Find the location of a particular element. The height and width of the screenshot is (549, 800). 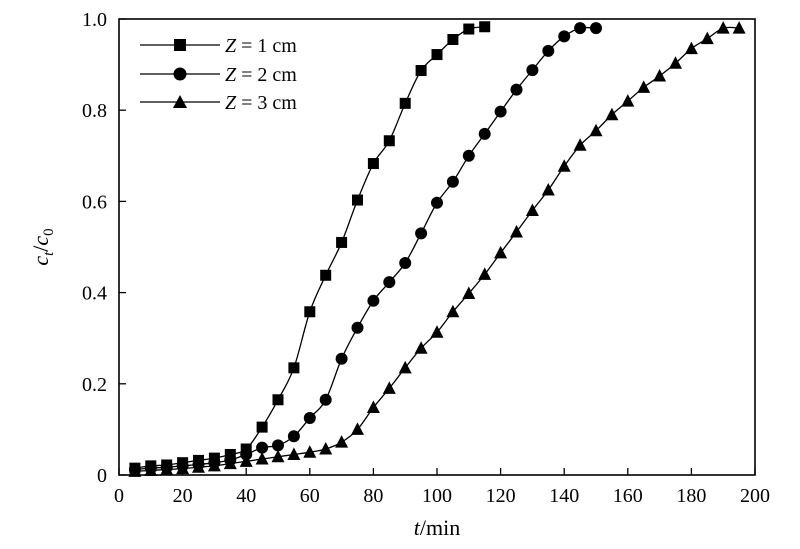

legend-rest-z3: = 3 cm is located at coordinates (266, 103).